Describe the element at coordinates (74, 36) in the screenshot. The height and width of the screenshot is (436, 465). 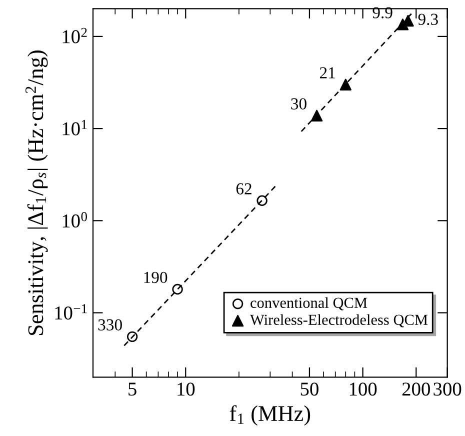
I see `y-tick-label: 10$^{2}$` at that location.